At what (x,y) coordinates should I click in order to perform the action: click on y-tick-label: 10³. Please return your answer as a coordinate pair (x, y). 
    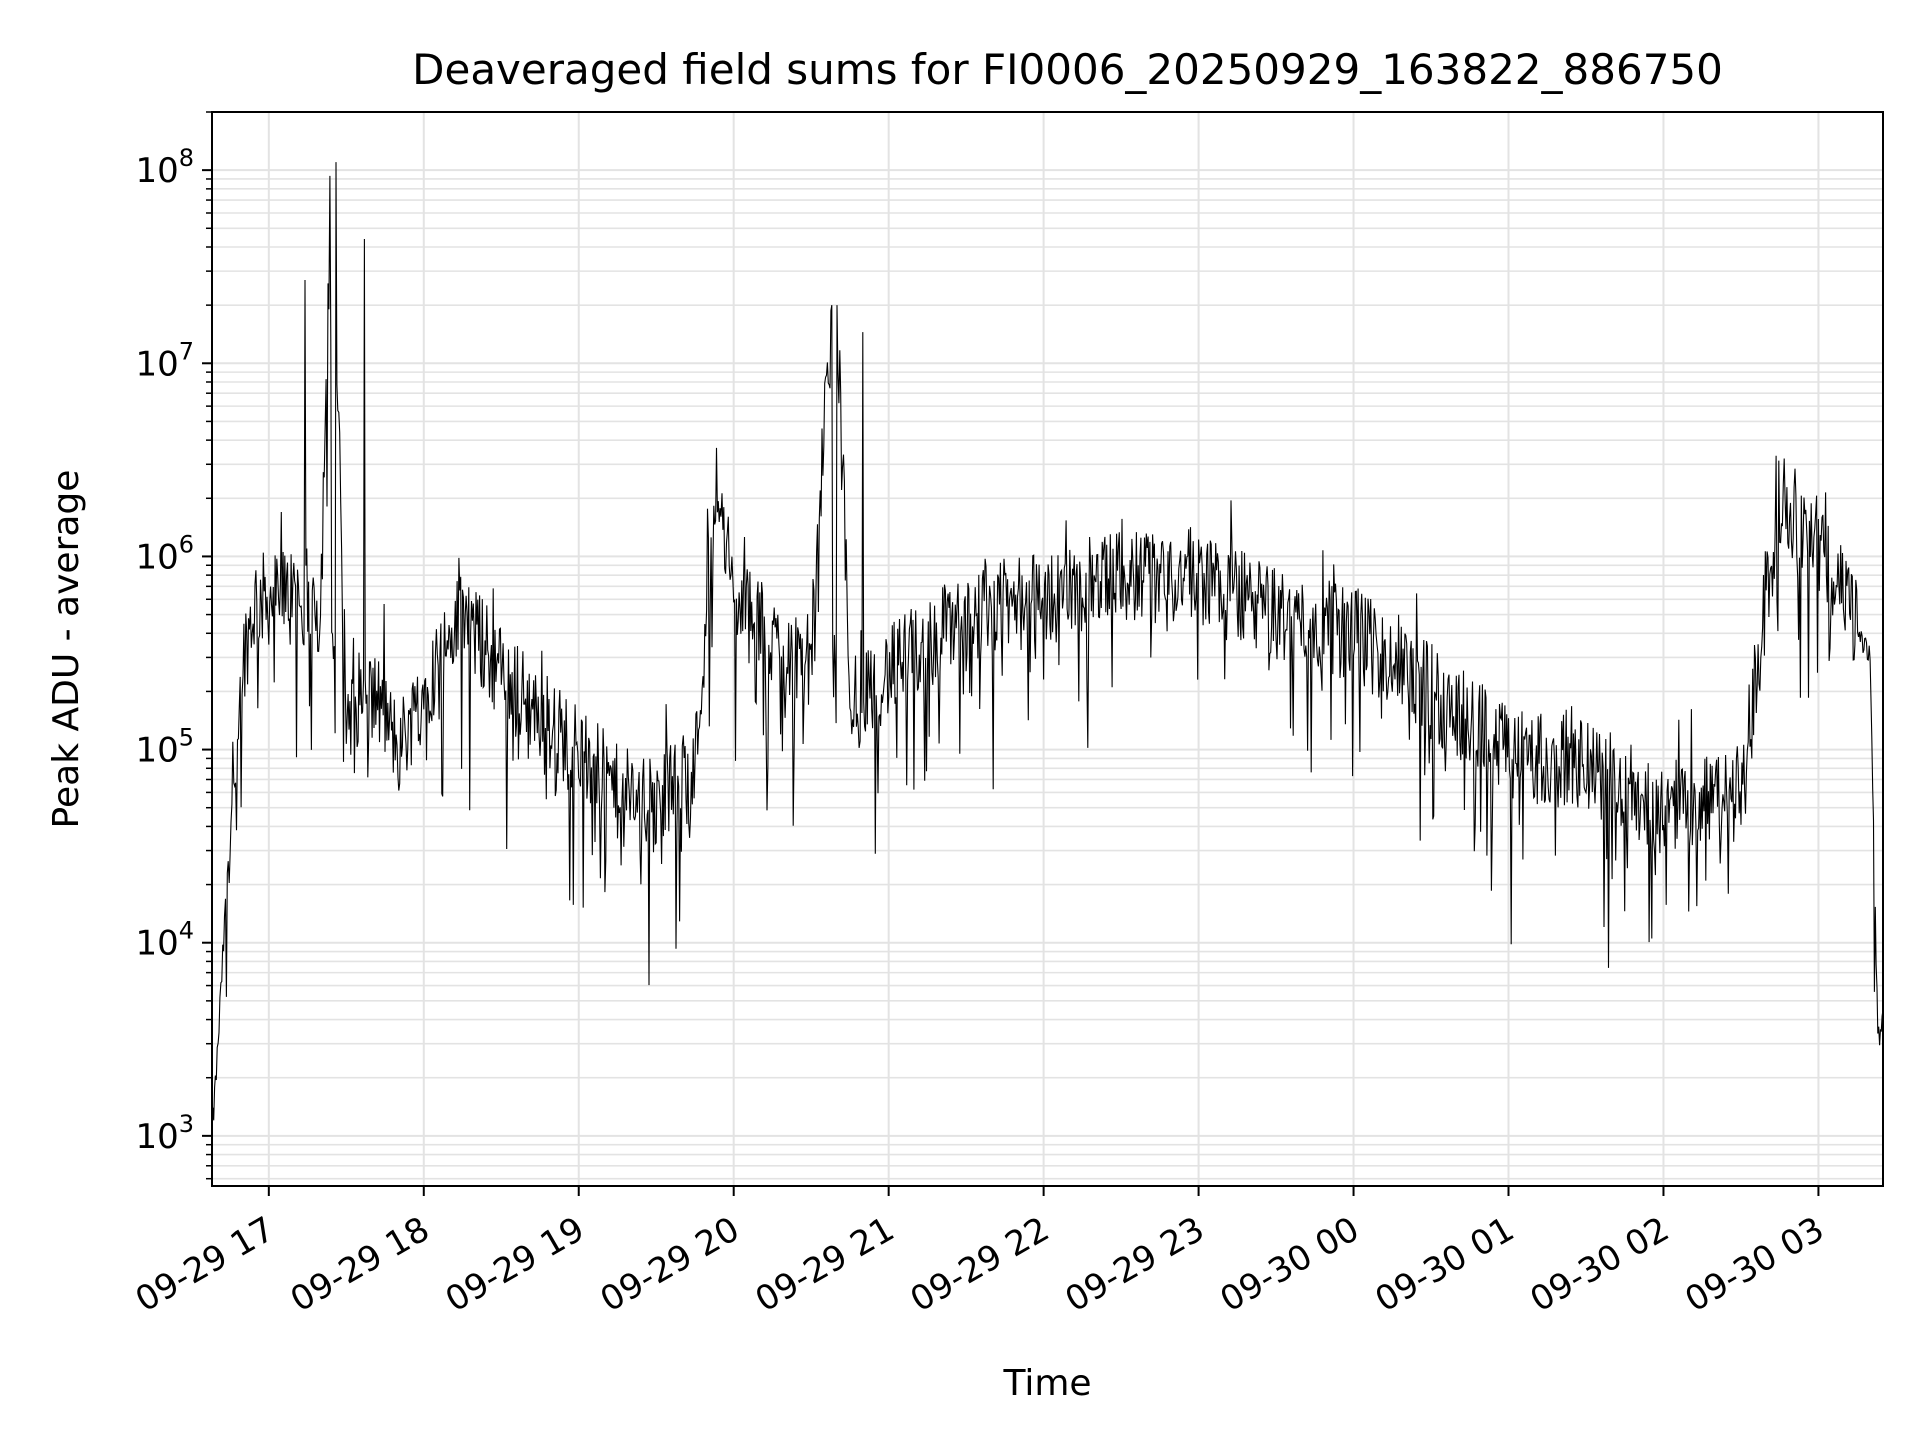
    Looking at the image, I should click on (164, 1133).